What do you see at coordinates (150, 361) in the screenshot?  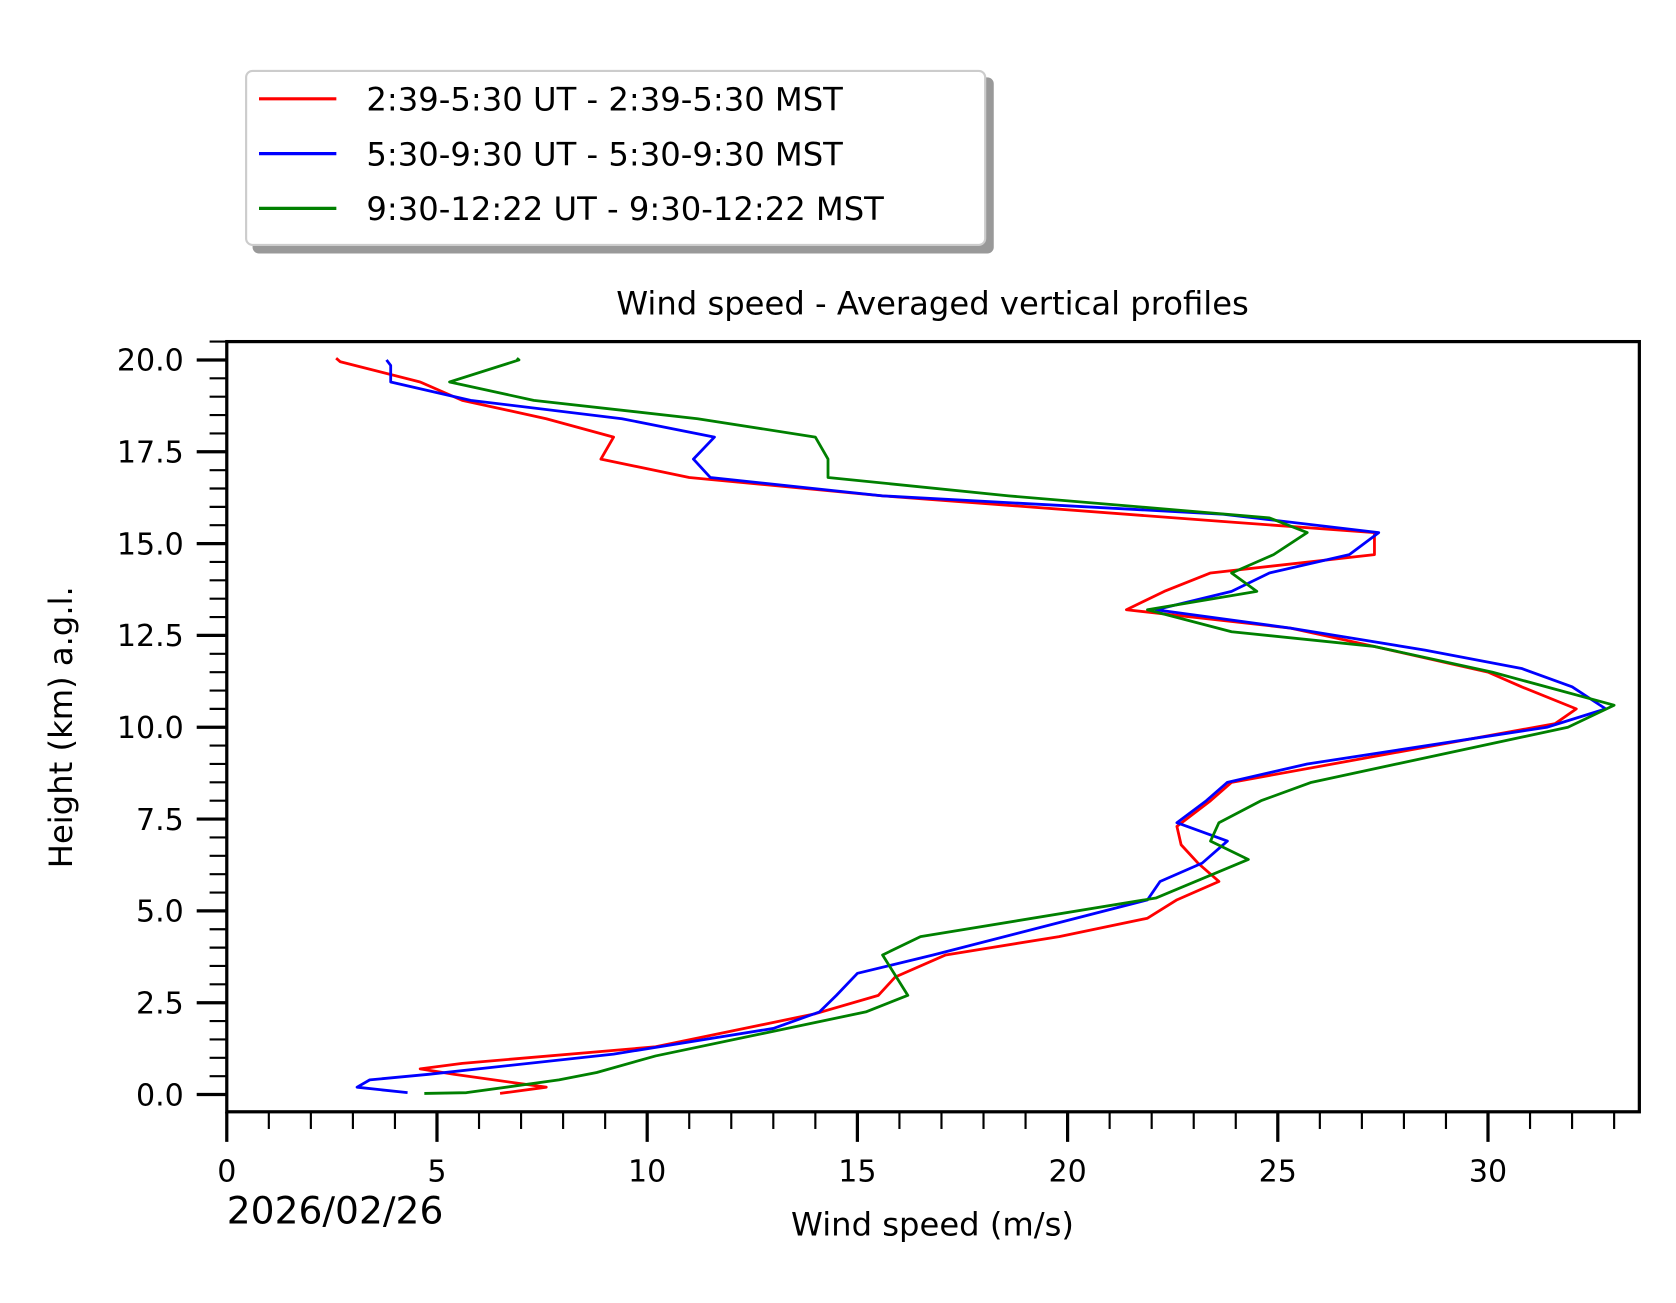 I see `y-tick-label: 20.0` at bounding box center [150, 361].